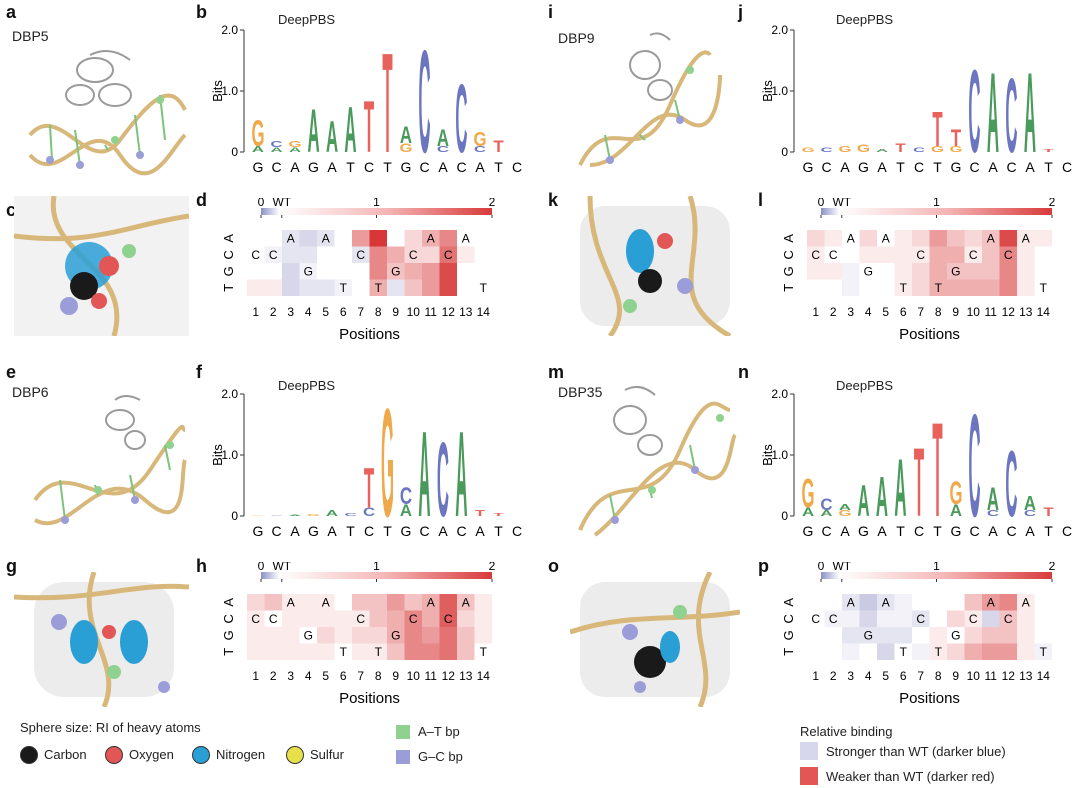  Describe the element at coordinates (217, 455) in the screenshot. I see `y-axis-label: Bits` at that location.